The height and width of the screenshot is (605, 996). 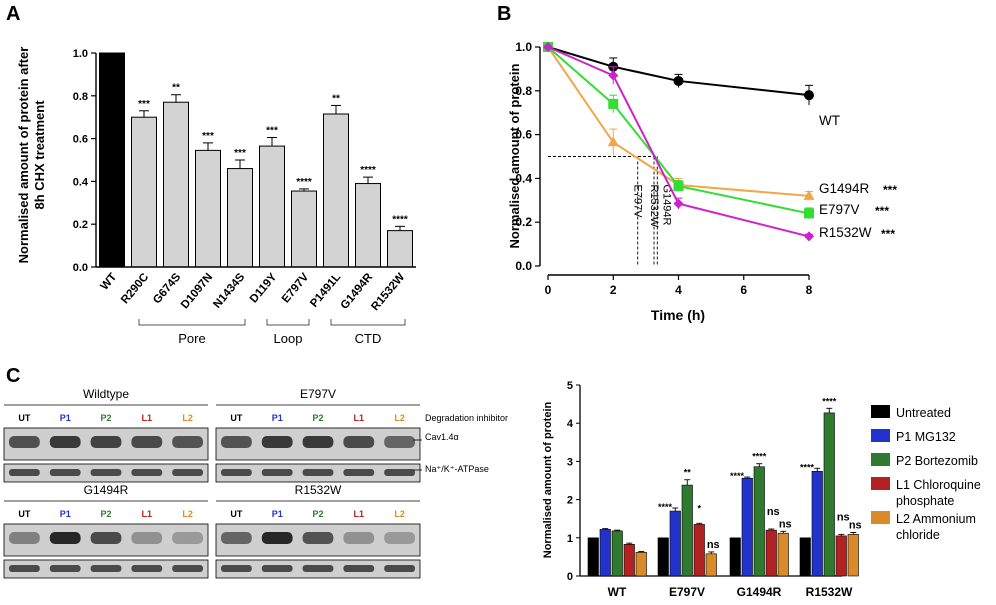 What do you see at coordinates (523, 266) in the screenshot?
I see `chart-b-ytick-label: 0.0` at bounding box center [523, 266].